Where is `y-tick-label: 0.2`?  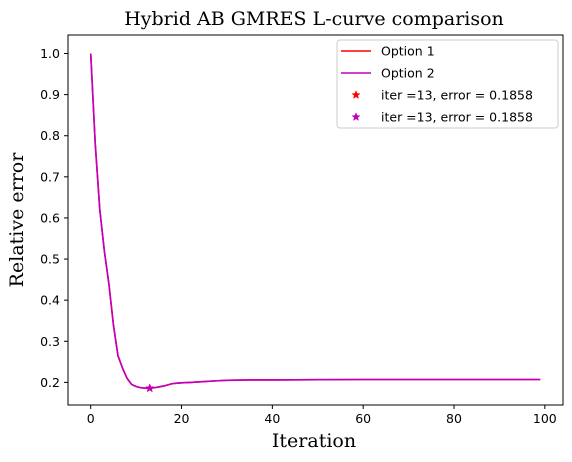
y-tick-label: 0.2 is located at coordinates (50, 382).